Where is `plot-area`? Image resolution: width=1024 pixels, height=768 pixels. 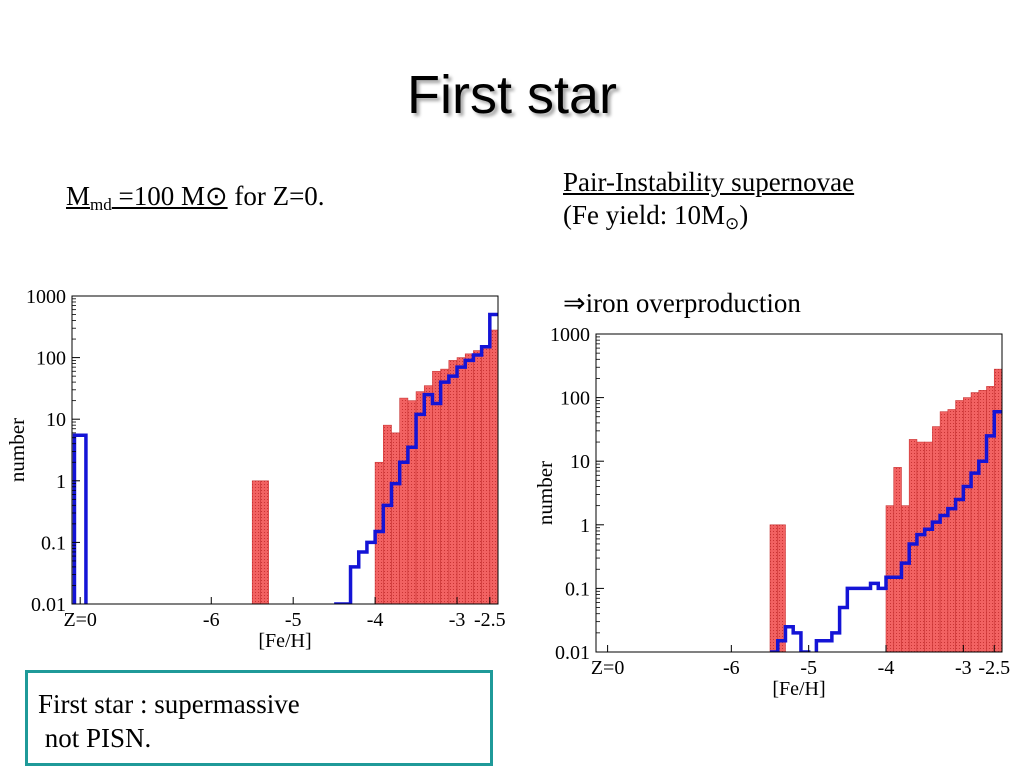 plot-area is located at coordinates (885, 510).